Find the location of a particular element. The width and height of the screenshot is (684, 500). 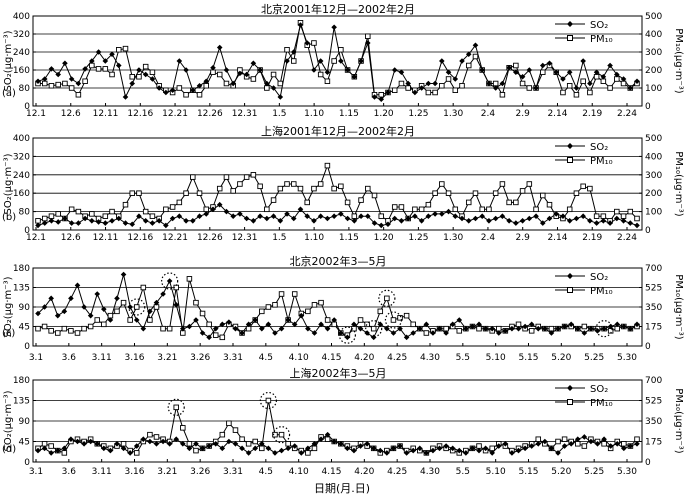

x-tick-label: 5.20 is located at coordinates (561, 472).